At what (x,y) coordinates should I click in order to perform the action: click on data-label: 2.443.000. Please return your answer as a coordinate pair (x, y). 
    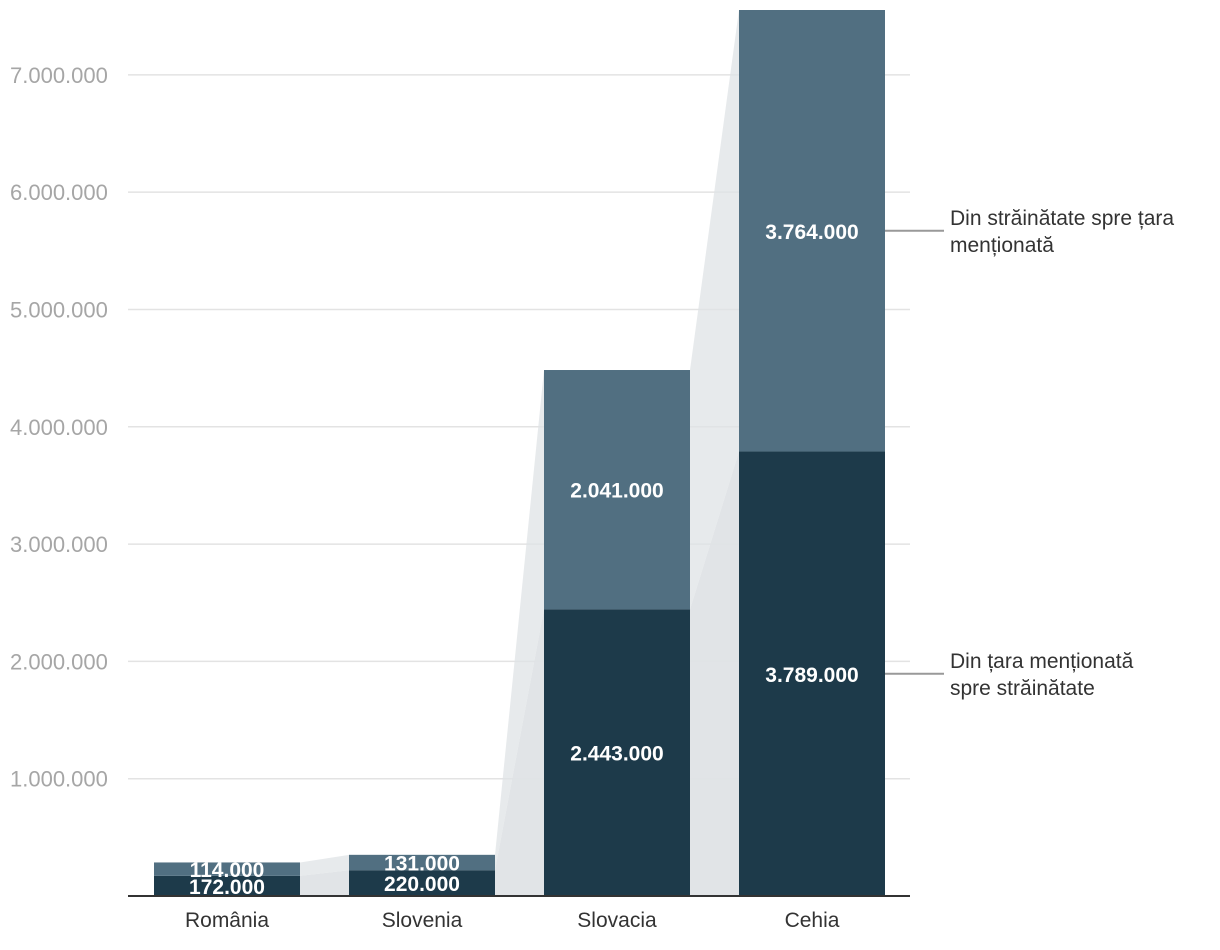
    Looking at the image, I should click on (616, 754).